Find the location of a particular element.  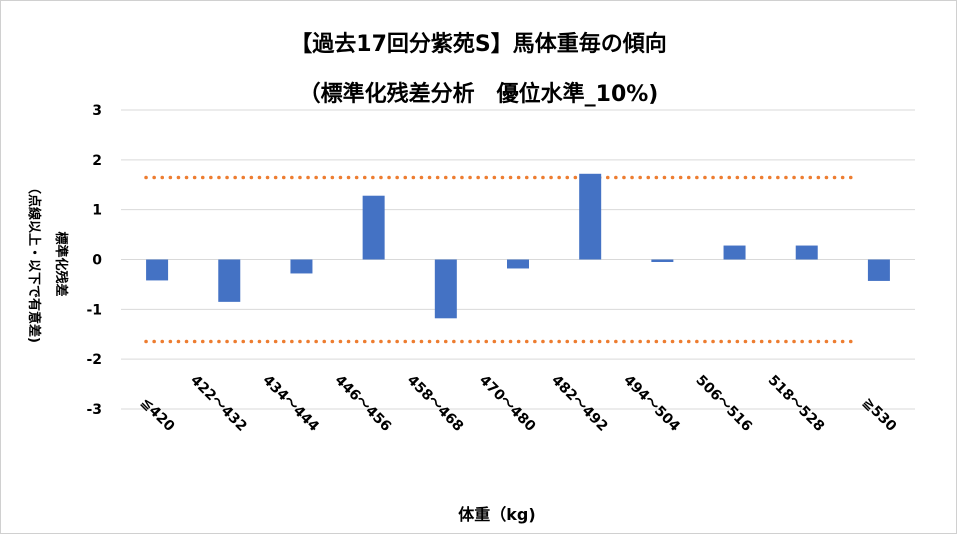

y-tick-label: 1 is located at coordinates (97, 211).